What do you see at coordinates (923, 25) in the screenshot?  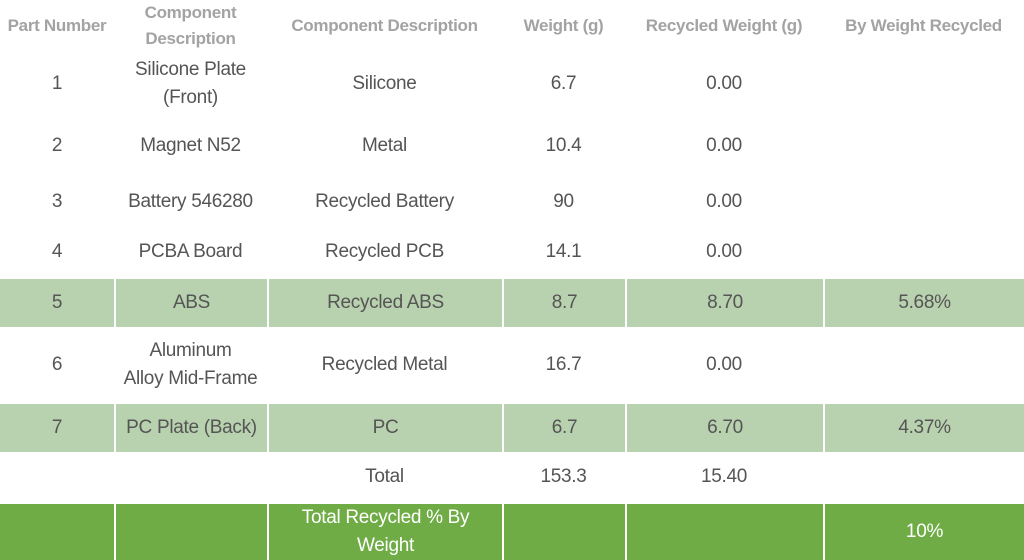 I see `header-by-weight-recycled: By Weight Recycled` at bounding box center [923, 25].